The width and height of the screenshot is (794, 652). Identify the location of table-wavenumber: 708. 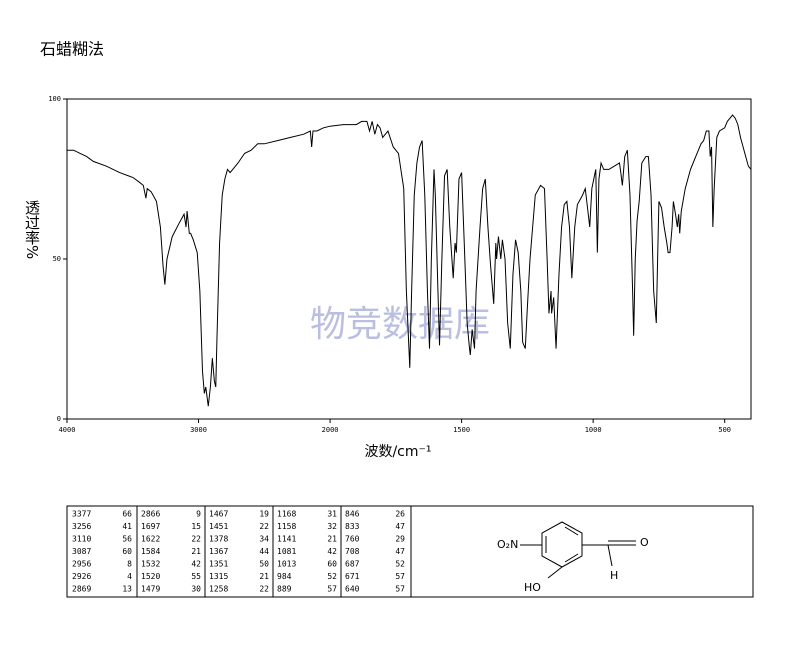
(352, 551).